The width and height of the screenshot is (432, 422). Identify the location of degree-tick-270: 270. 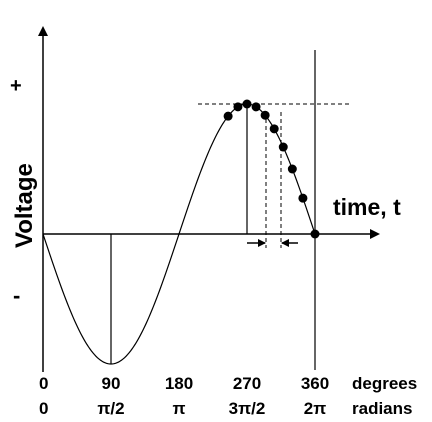
(247, 383).